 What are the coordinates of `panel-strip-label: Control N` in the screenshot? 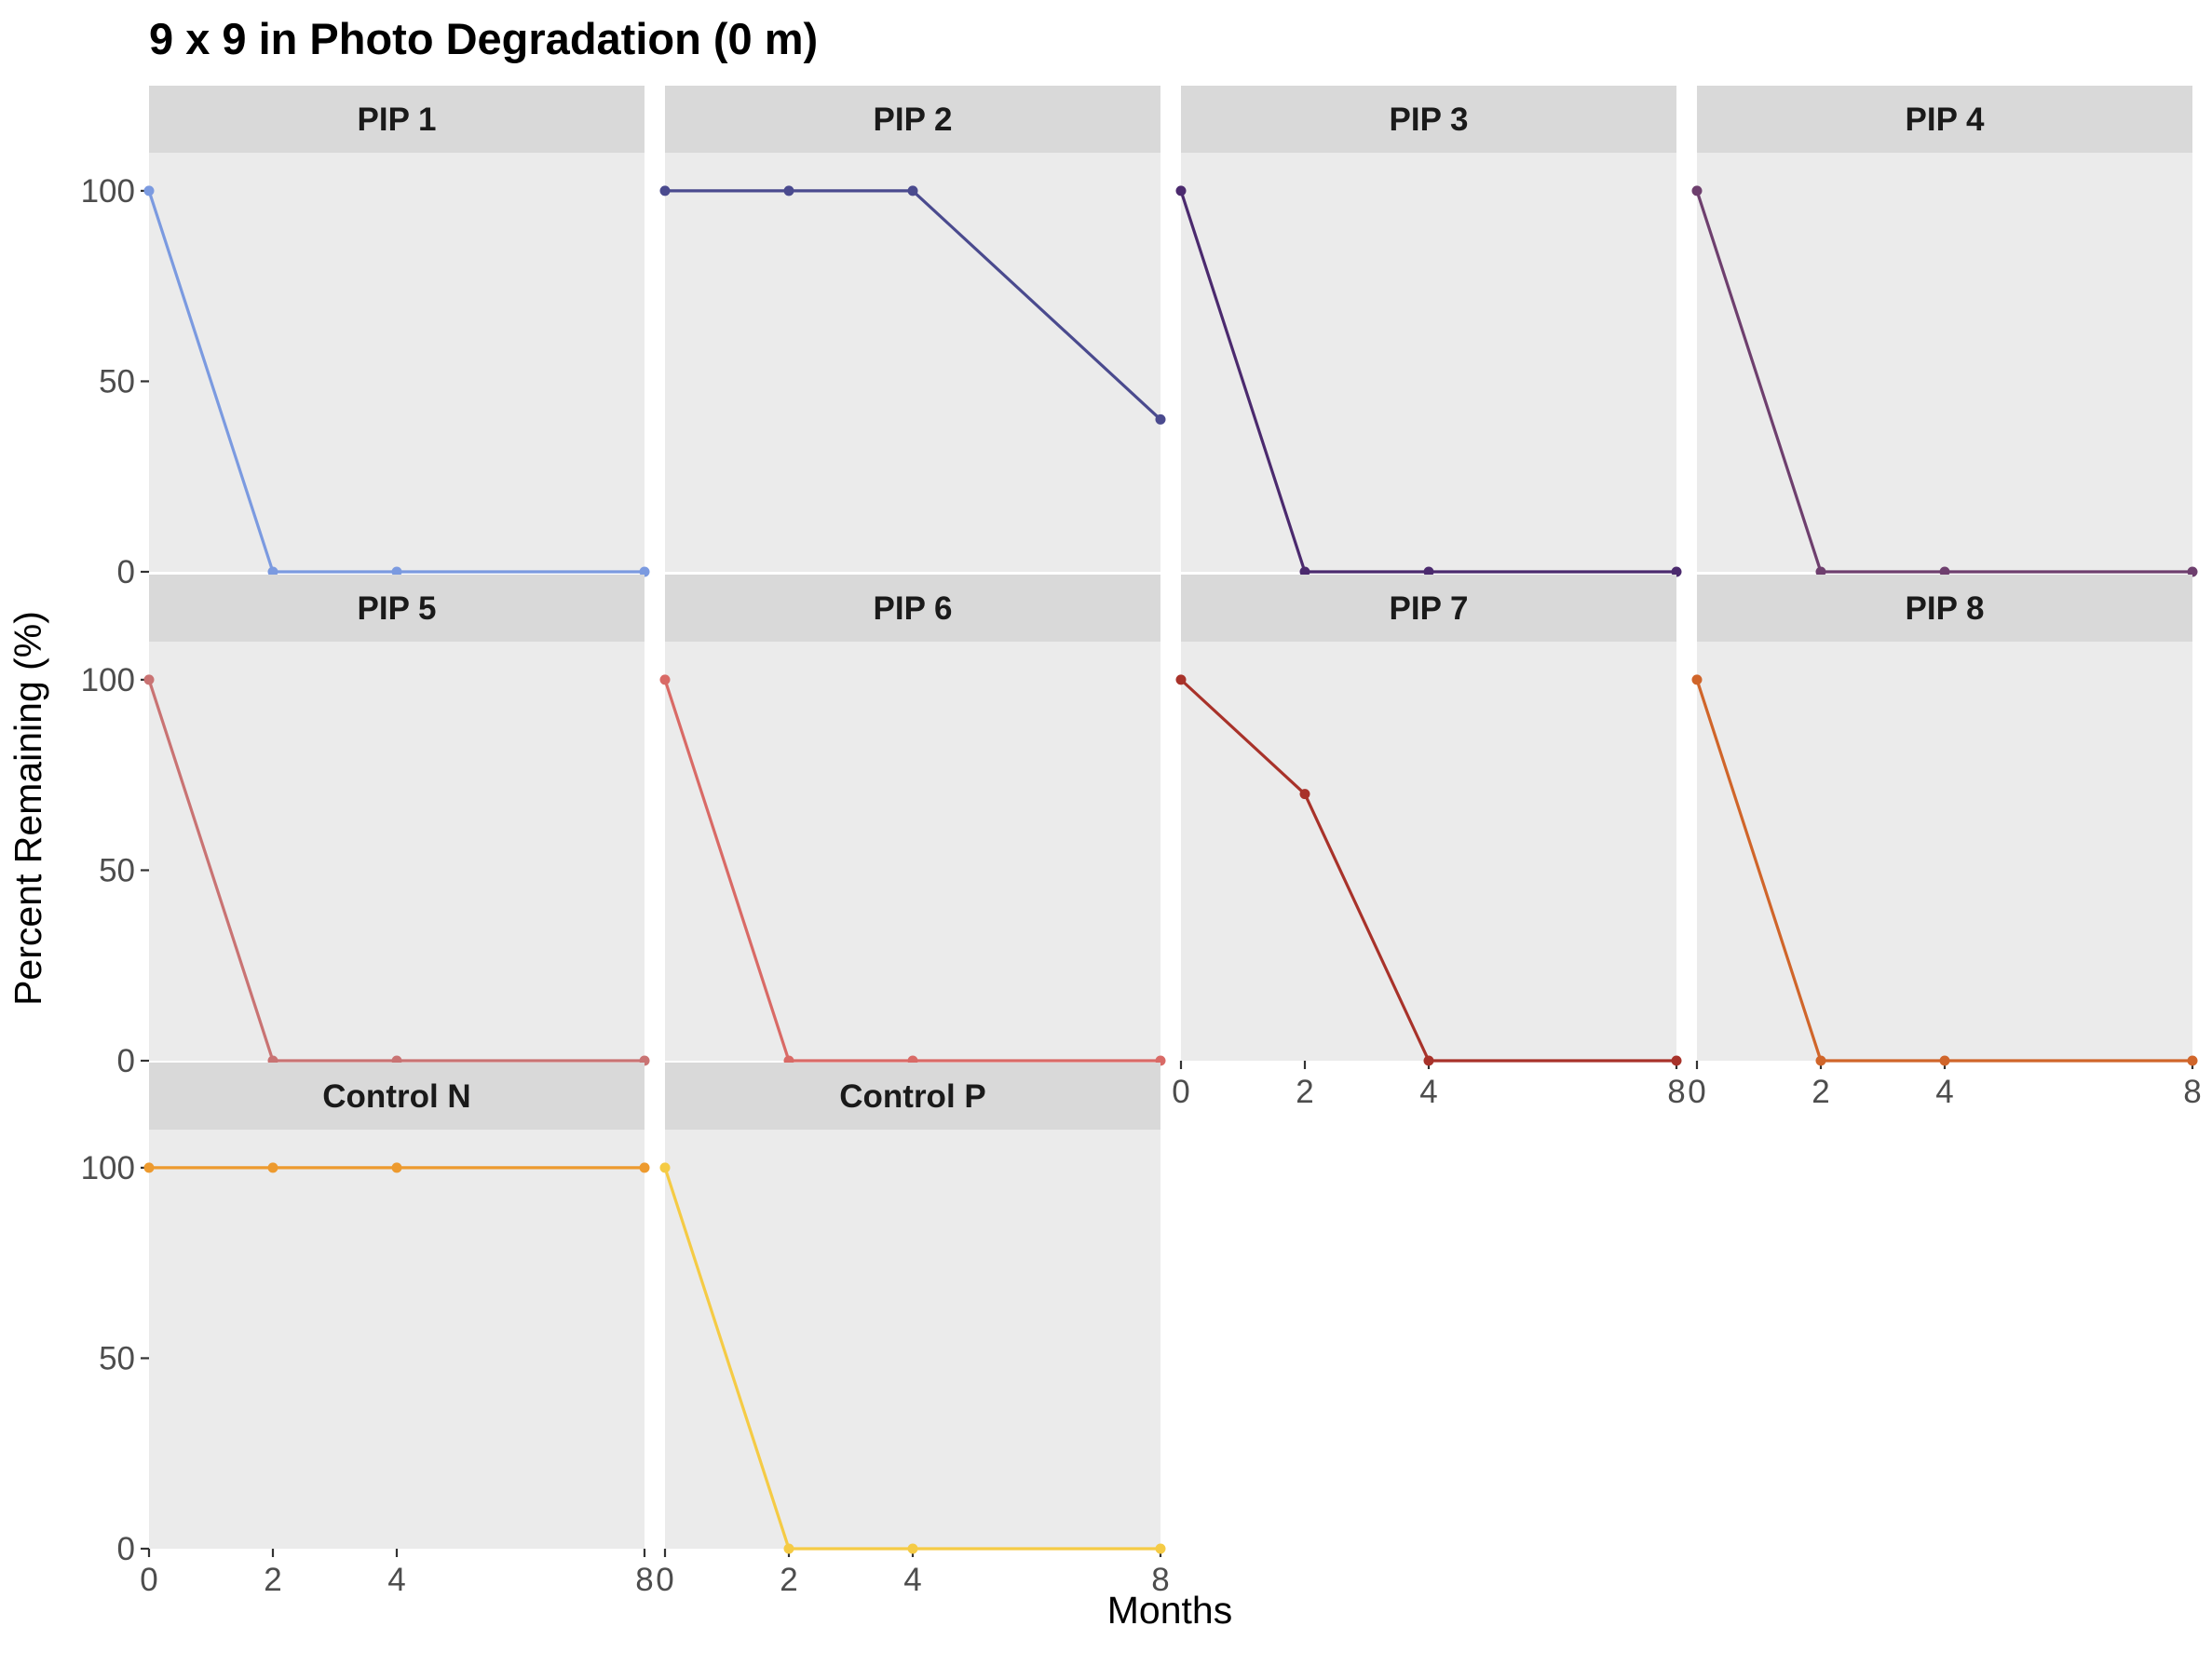 It's located at (396, 1096).